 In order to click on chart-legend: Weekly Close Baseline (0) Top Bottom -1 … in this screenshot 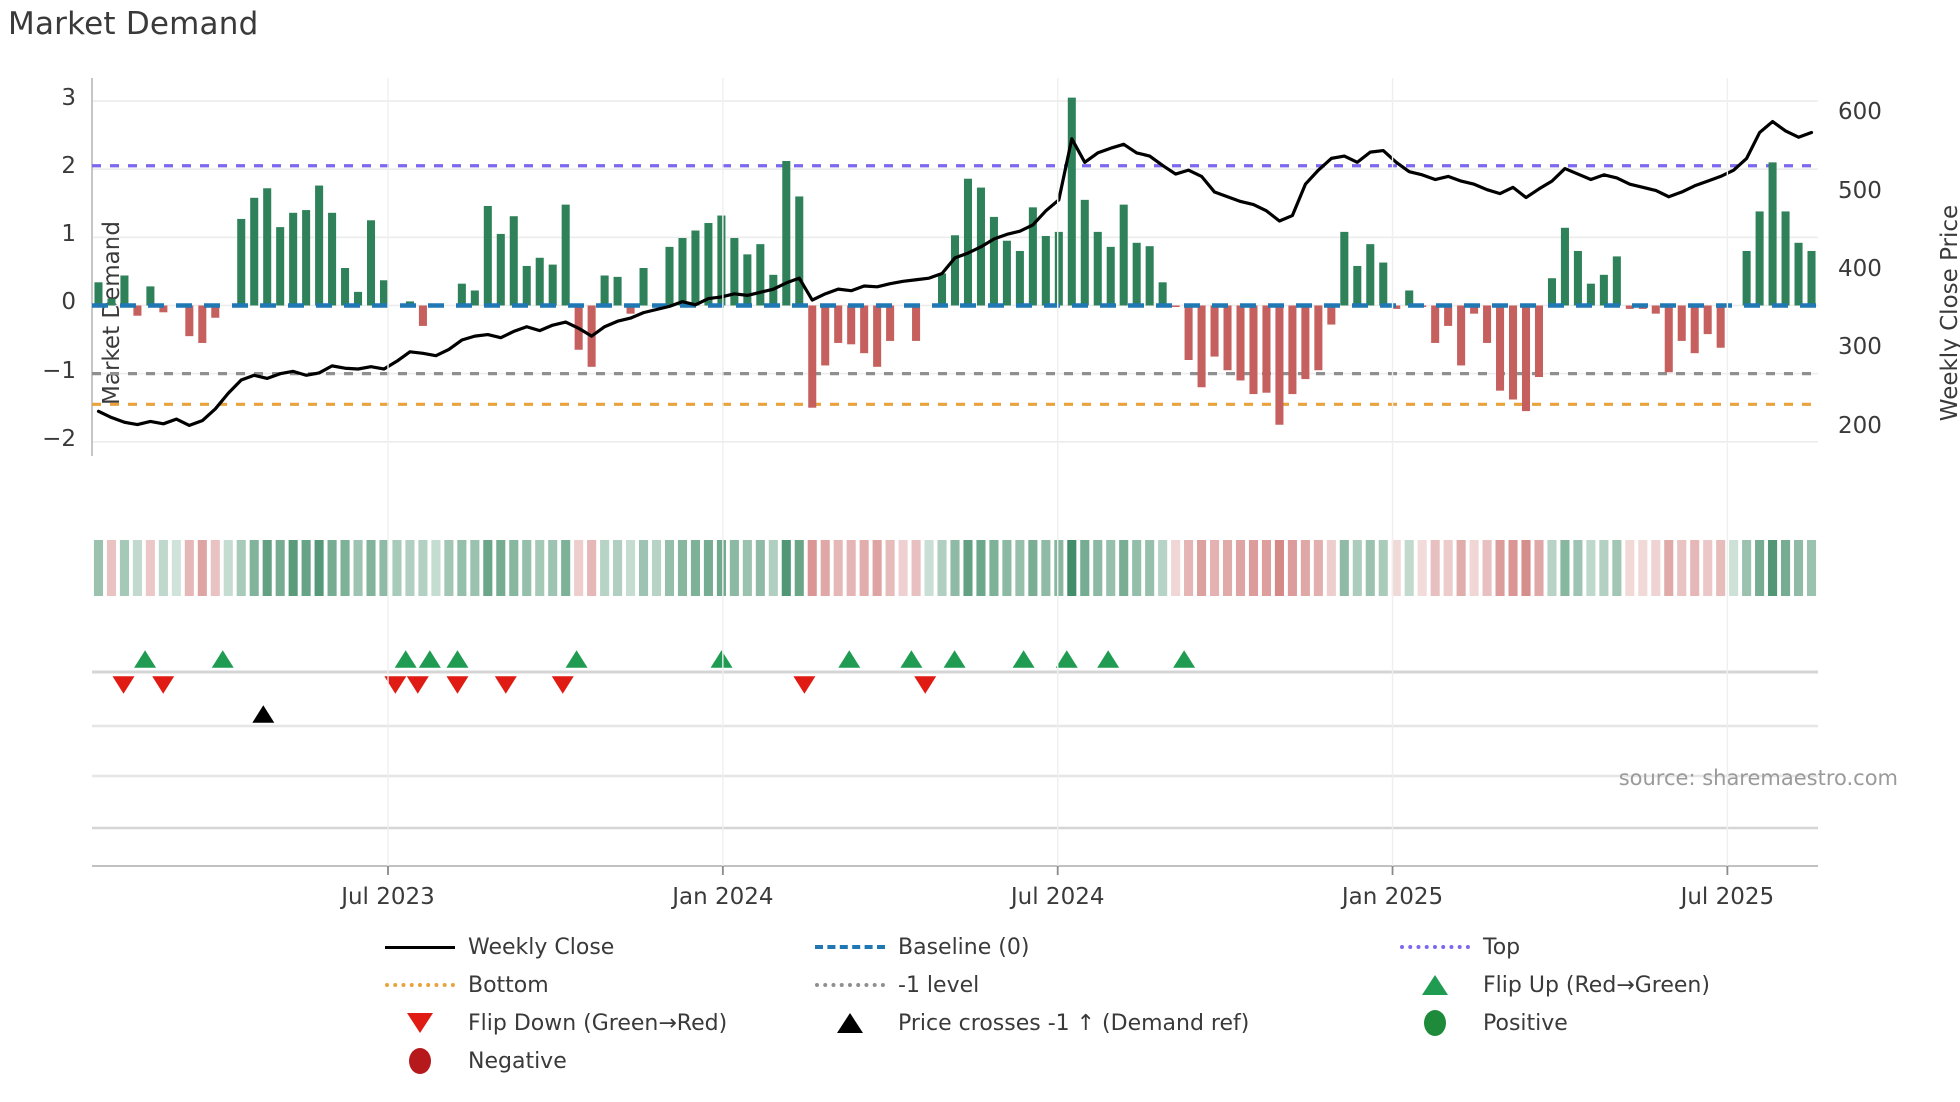, I will do `click(1072, 1004)`.